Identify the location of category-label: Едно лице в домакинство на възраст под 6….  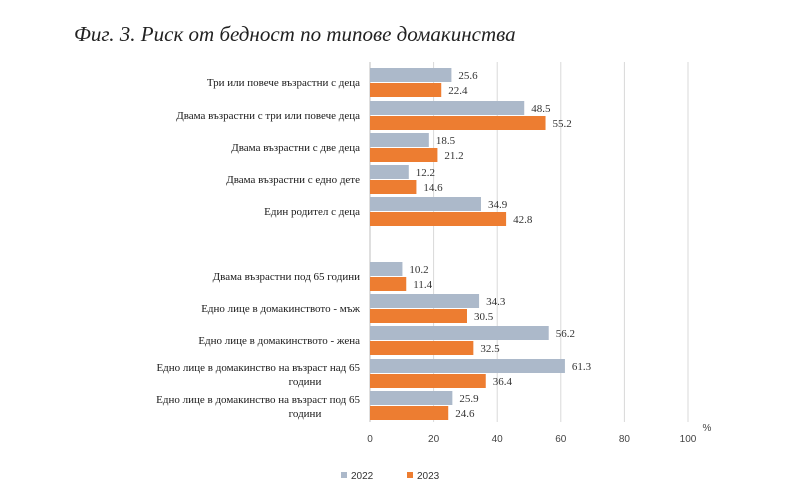
(258, 407).